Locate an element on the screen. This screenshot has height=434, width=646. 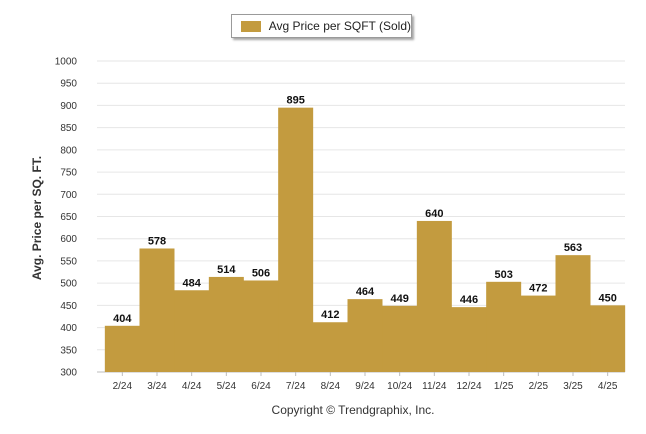
y-tick-label: 500 is located at coordinates (68, 284).